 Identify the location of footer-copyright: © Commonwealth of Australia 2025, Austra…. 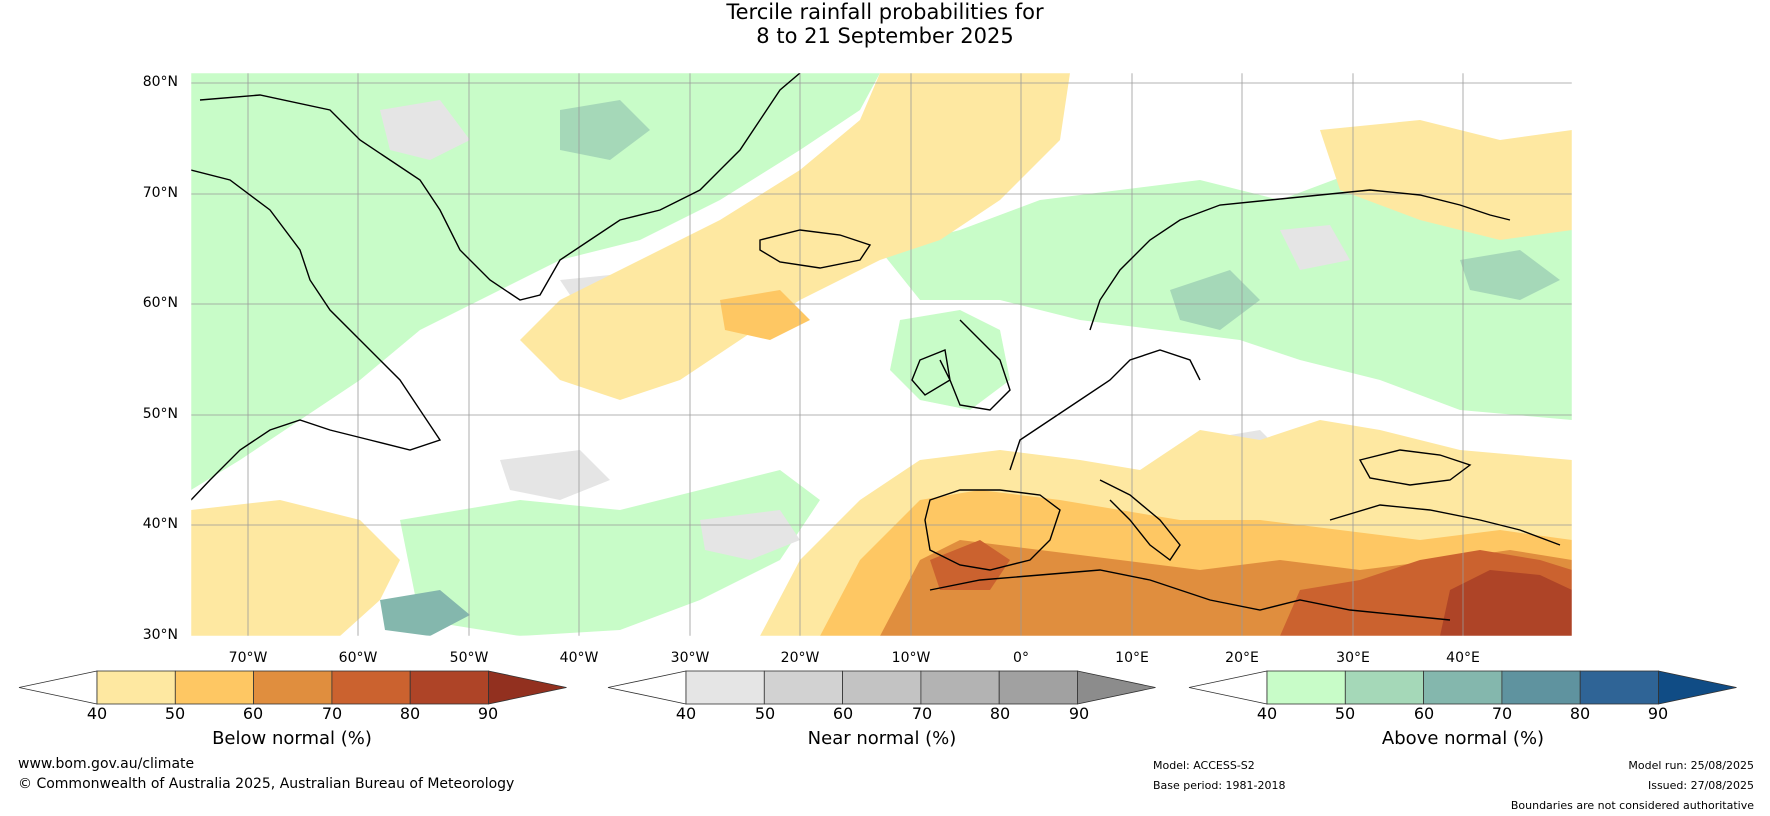
(266, 784).